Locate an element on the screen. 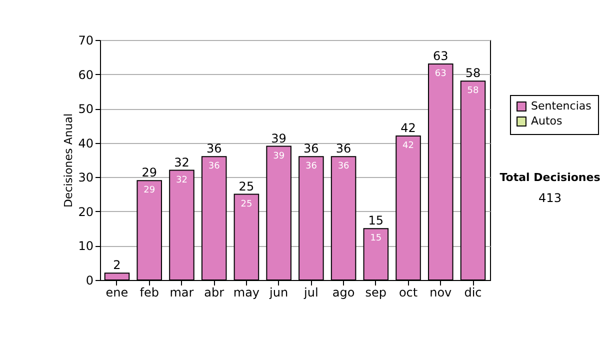  data-label: 32 is located at coordinates (182, 180).